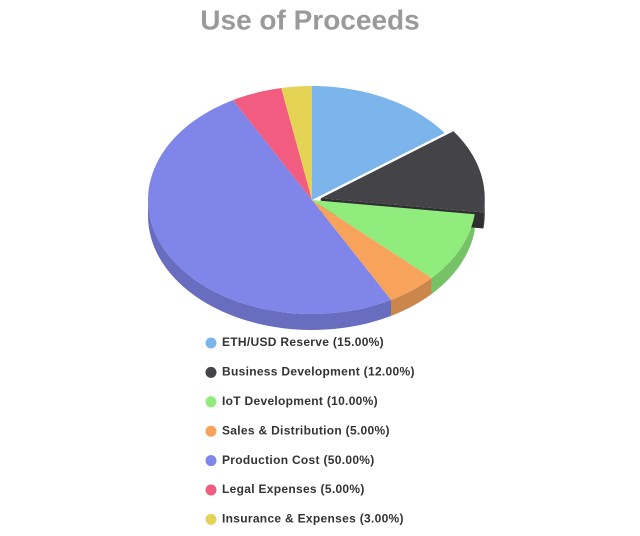 This screenshot has height=536, width=640. What do you see at coordinates (300, 401) in the screenshot?
I see `legend-label: IoT Development (10.00%)` at bounding box center [300, 401].